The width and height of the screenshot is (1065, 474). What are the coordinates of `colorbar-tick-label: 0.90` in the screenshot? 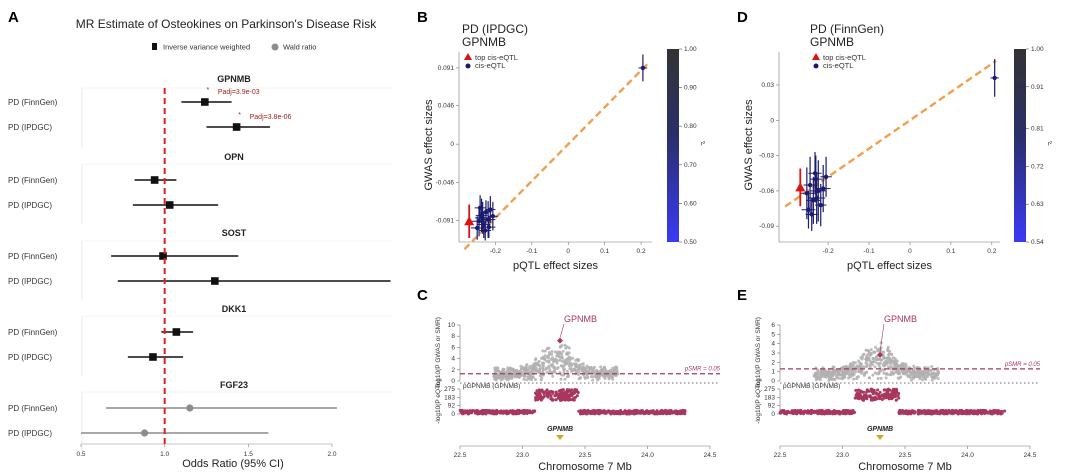 It's located at (690, 88).